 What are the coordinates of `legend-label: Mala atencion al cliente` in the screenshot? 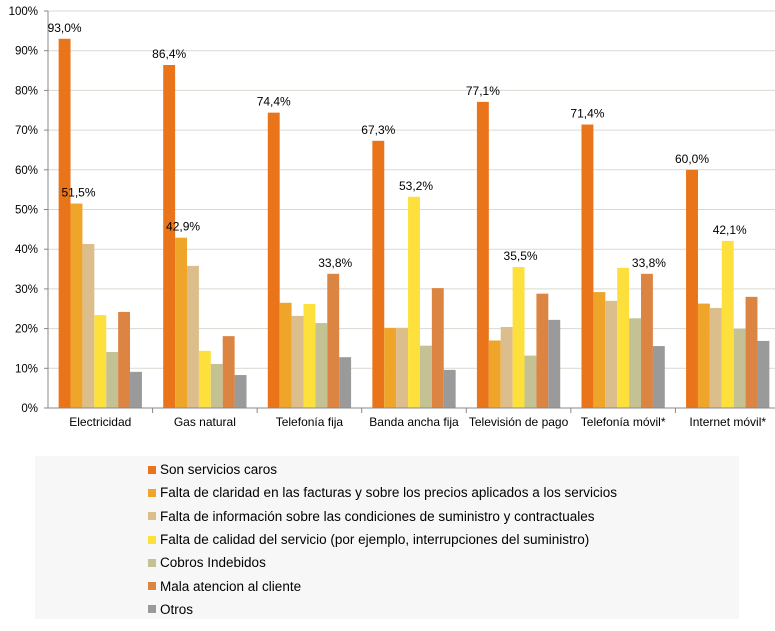 It's located at (231, 586).